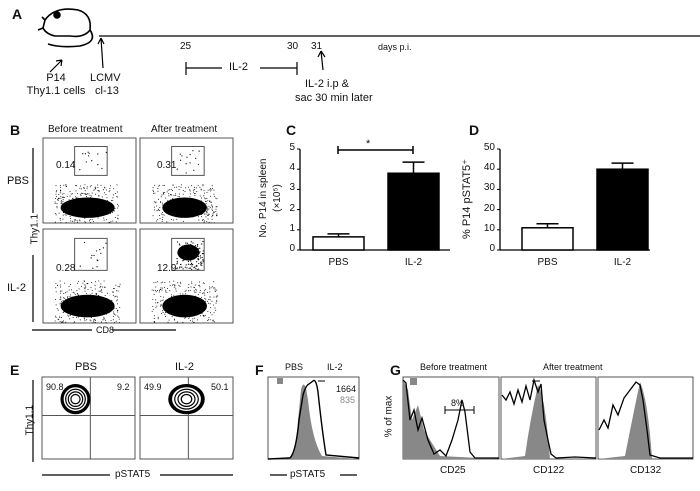  What do you see at coordinates (153, 387) in the screenshot?
I see `quadrant-value: 49.9` at bounding box center [153, 387].